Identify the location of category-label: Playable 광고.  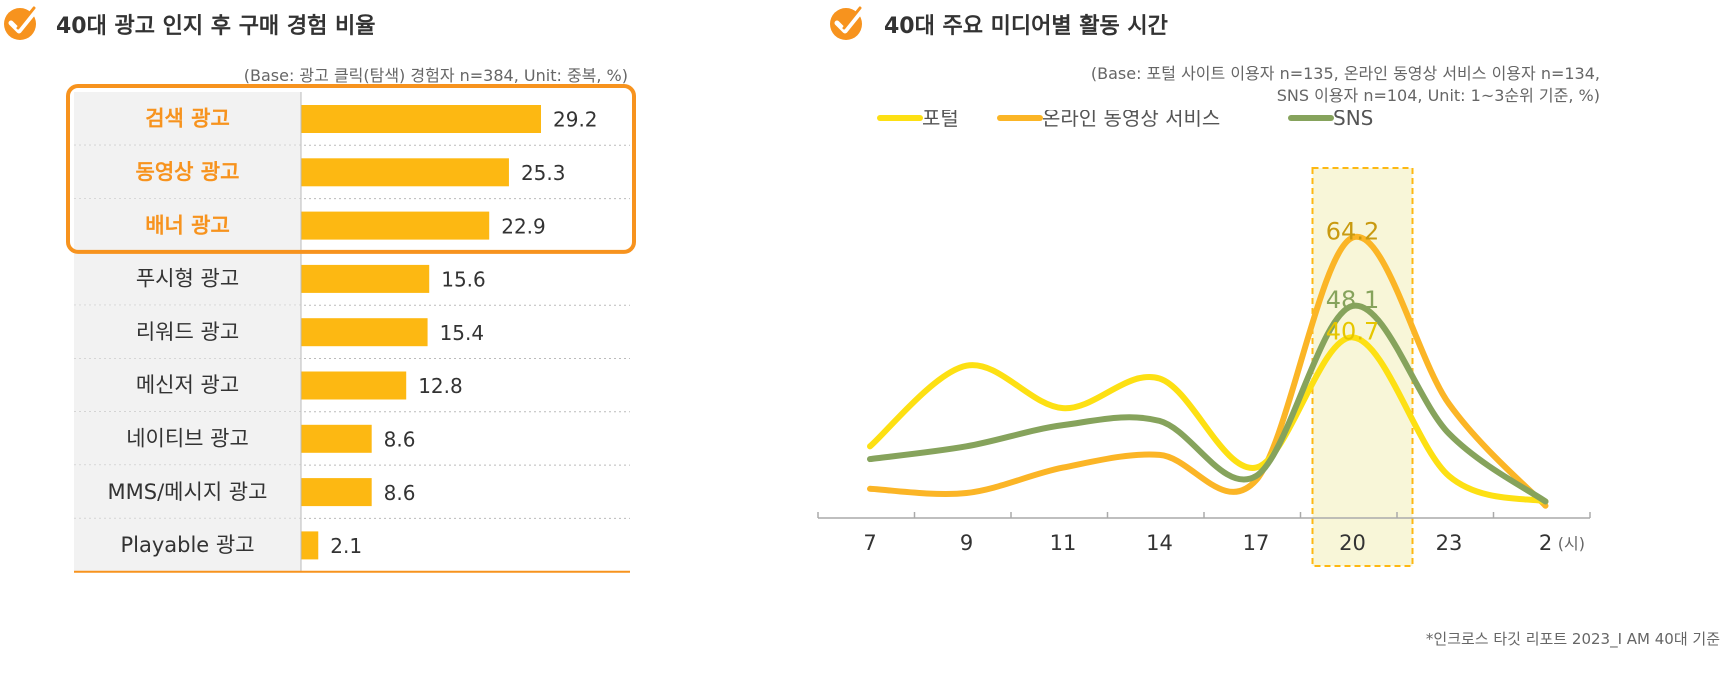
(187, 545).